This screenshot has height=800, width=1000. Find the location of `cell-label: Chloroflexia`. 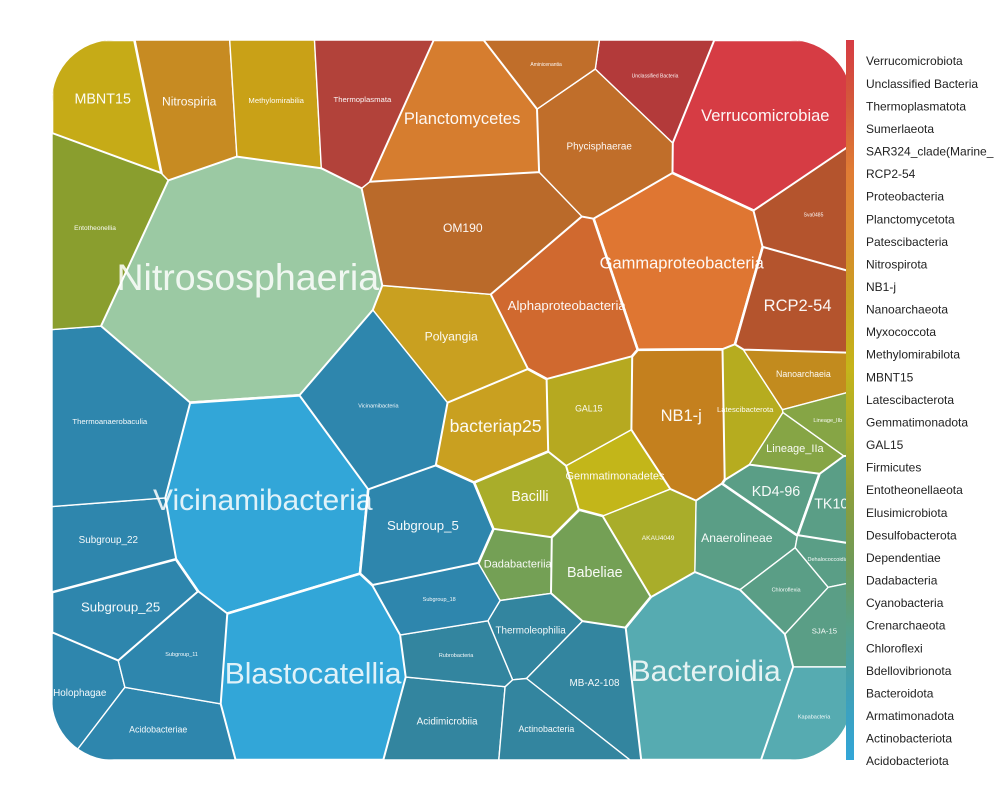

cell-label: Chloroflexia is located at coordinates (787, 591).